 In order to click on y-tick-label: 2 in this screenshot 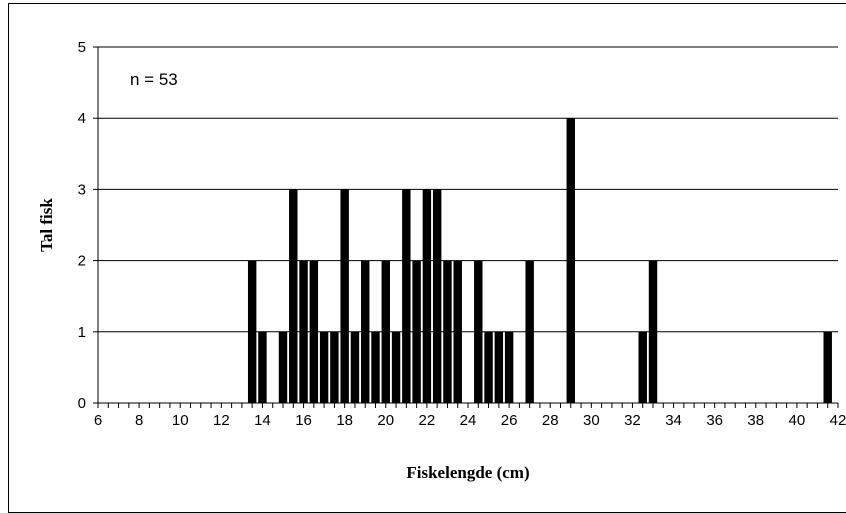, I will do `click(82, 261)`.